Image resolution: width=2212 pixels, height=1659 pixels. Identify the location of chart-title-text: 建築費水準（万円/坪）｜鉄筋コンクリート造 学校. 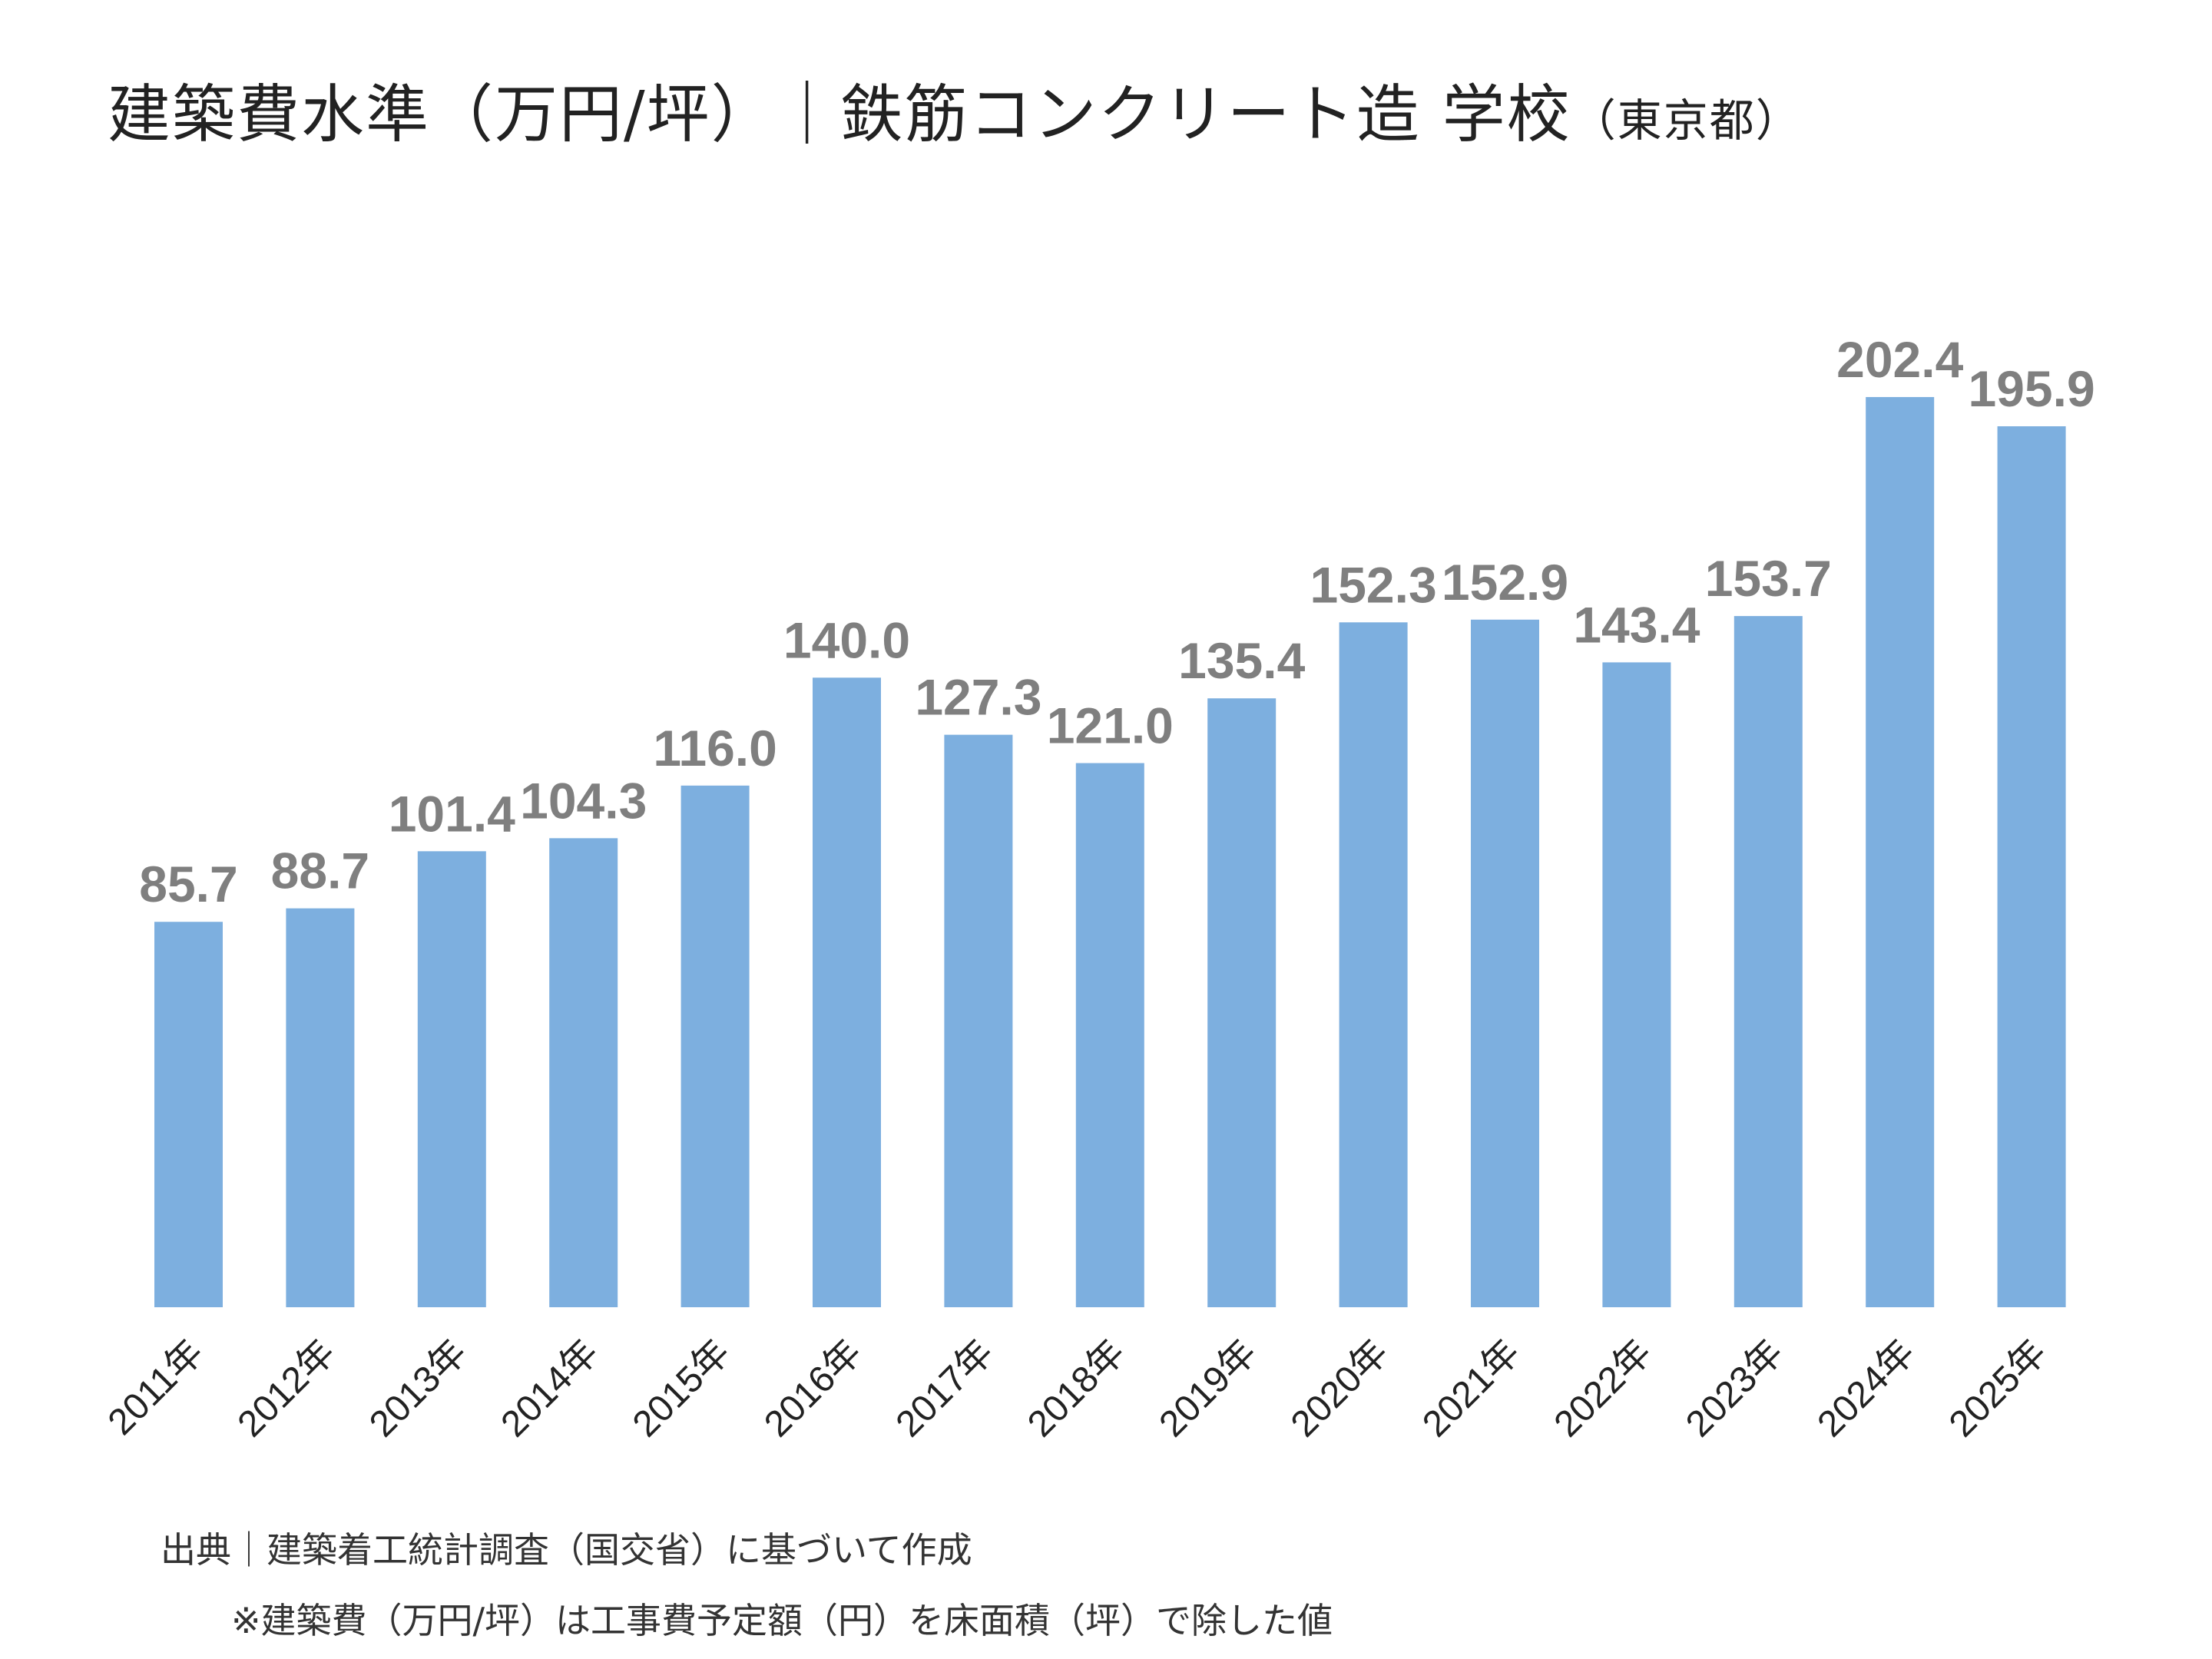
(839, 115).